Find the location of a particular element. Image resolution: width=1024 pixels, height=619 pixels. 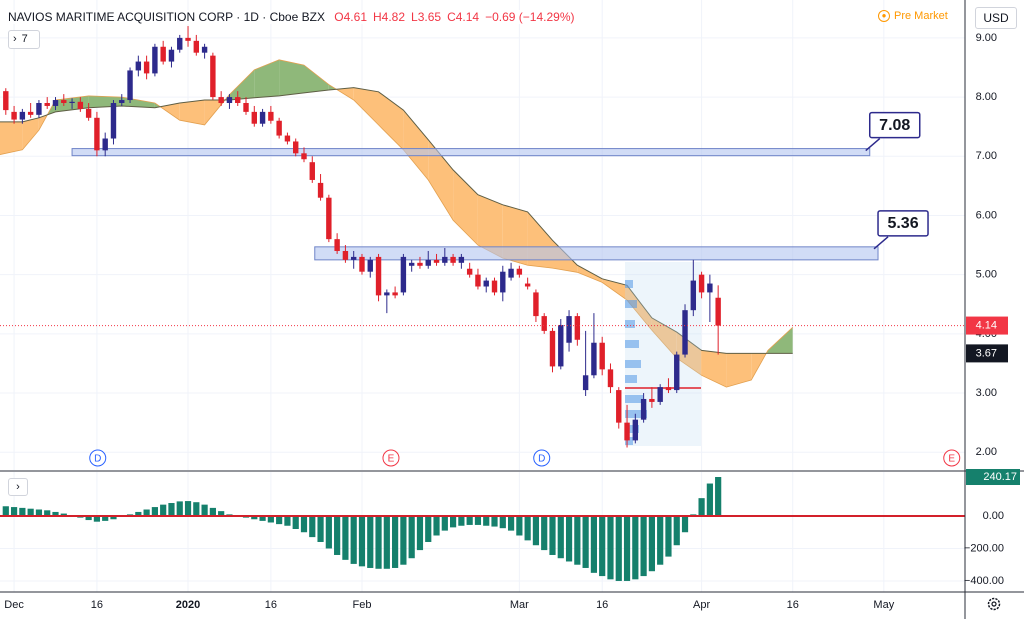

price-label: 4.14 is located at coordinates (986, 325).